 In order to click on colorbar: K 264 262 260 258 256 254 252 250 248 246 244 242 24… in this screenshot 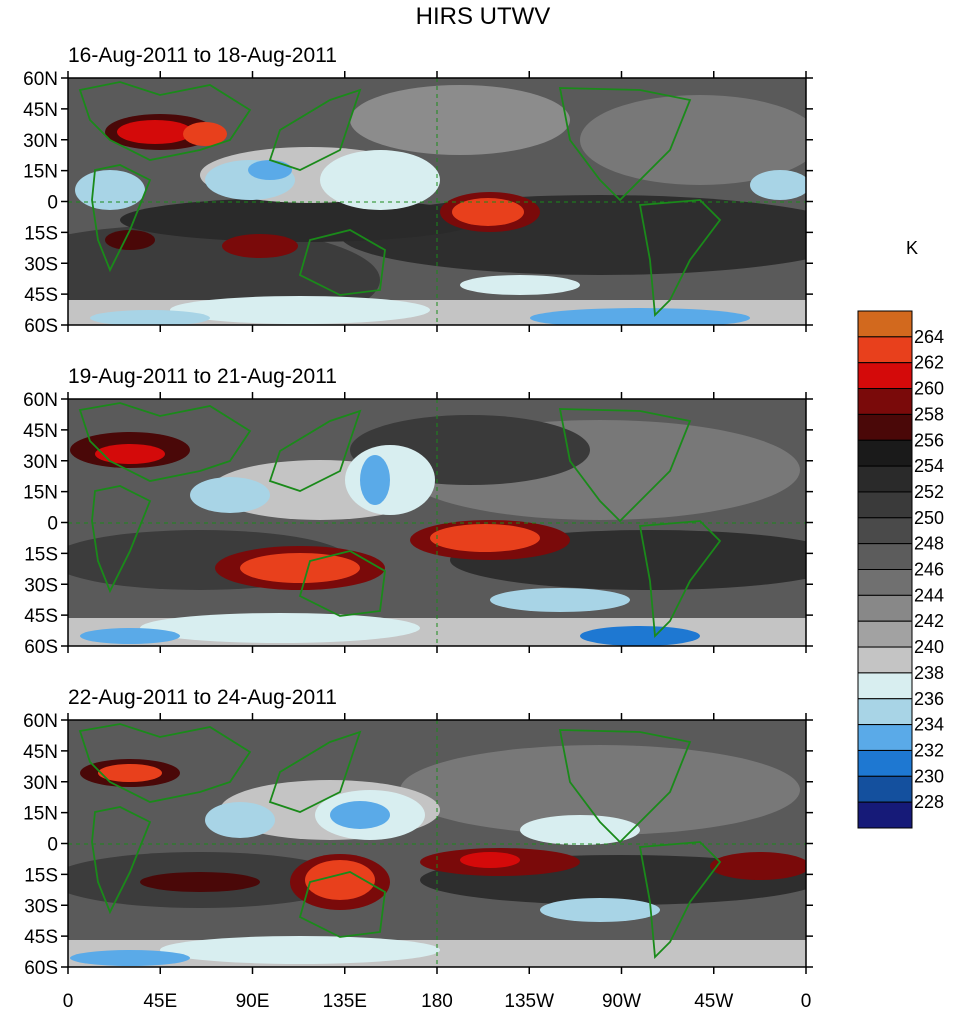, I will do `click(900, 533)`.